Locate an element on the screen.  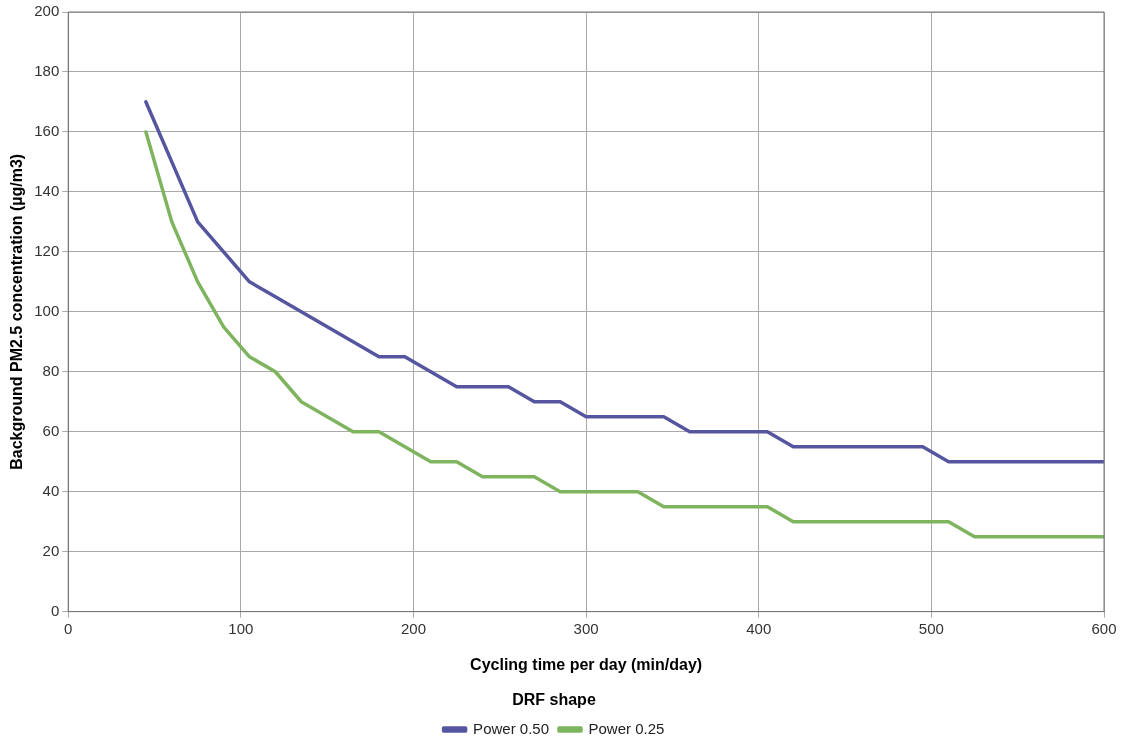
x-tick-label: 400 is located at coordinates (759, 628).